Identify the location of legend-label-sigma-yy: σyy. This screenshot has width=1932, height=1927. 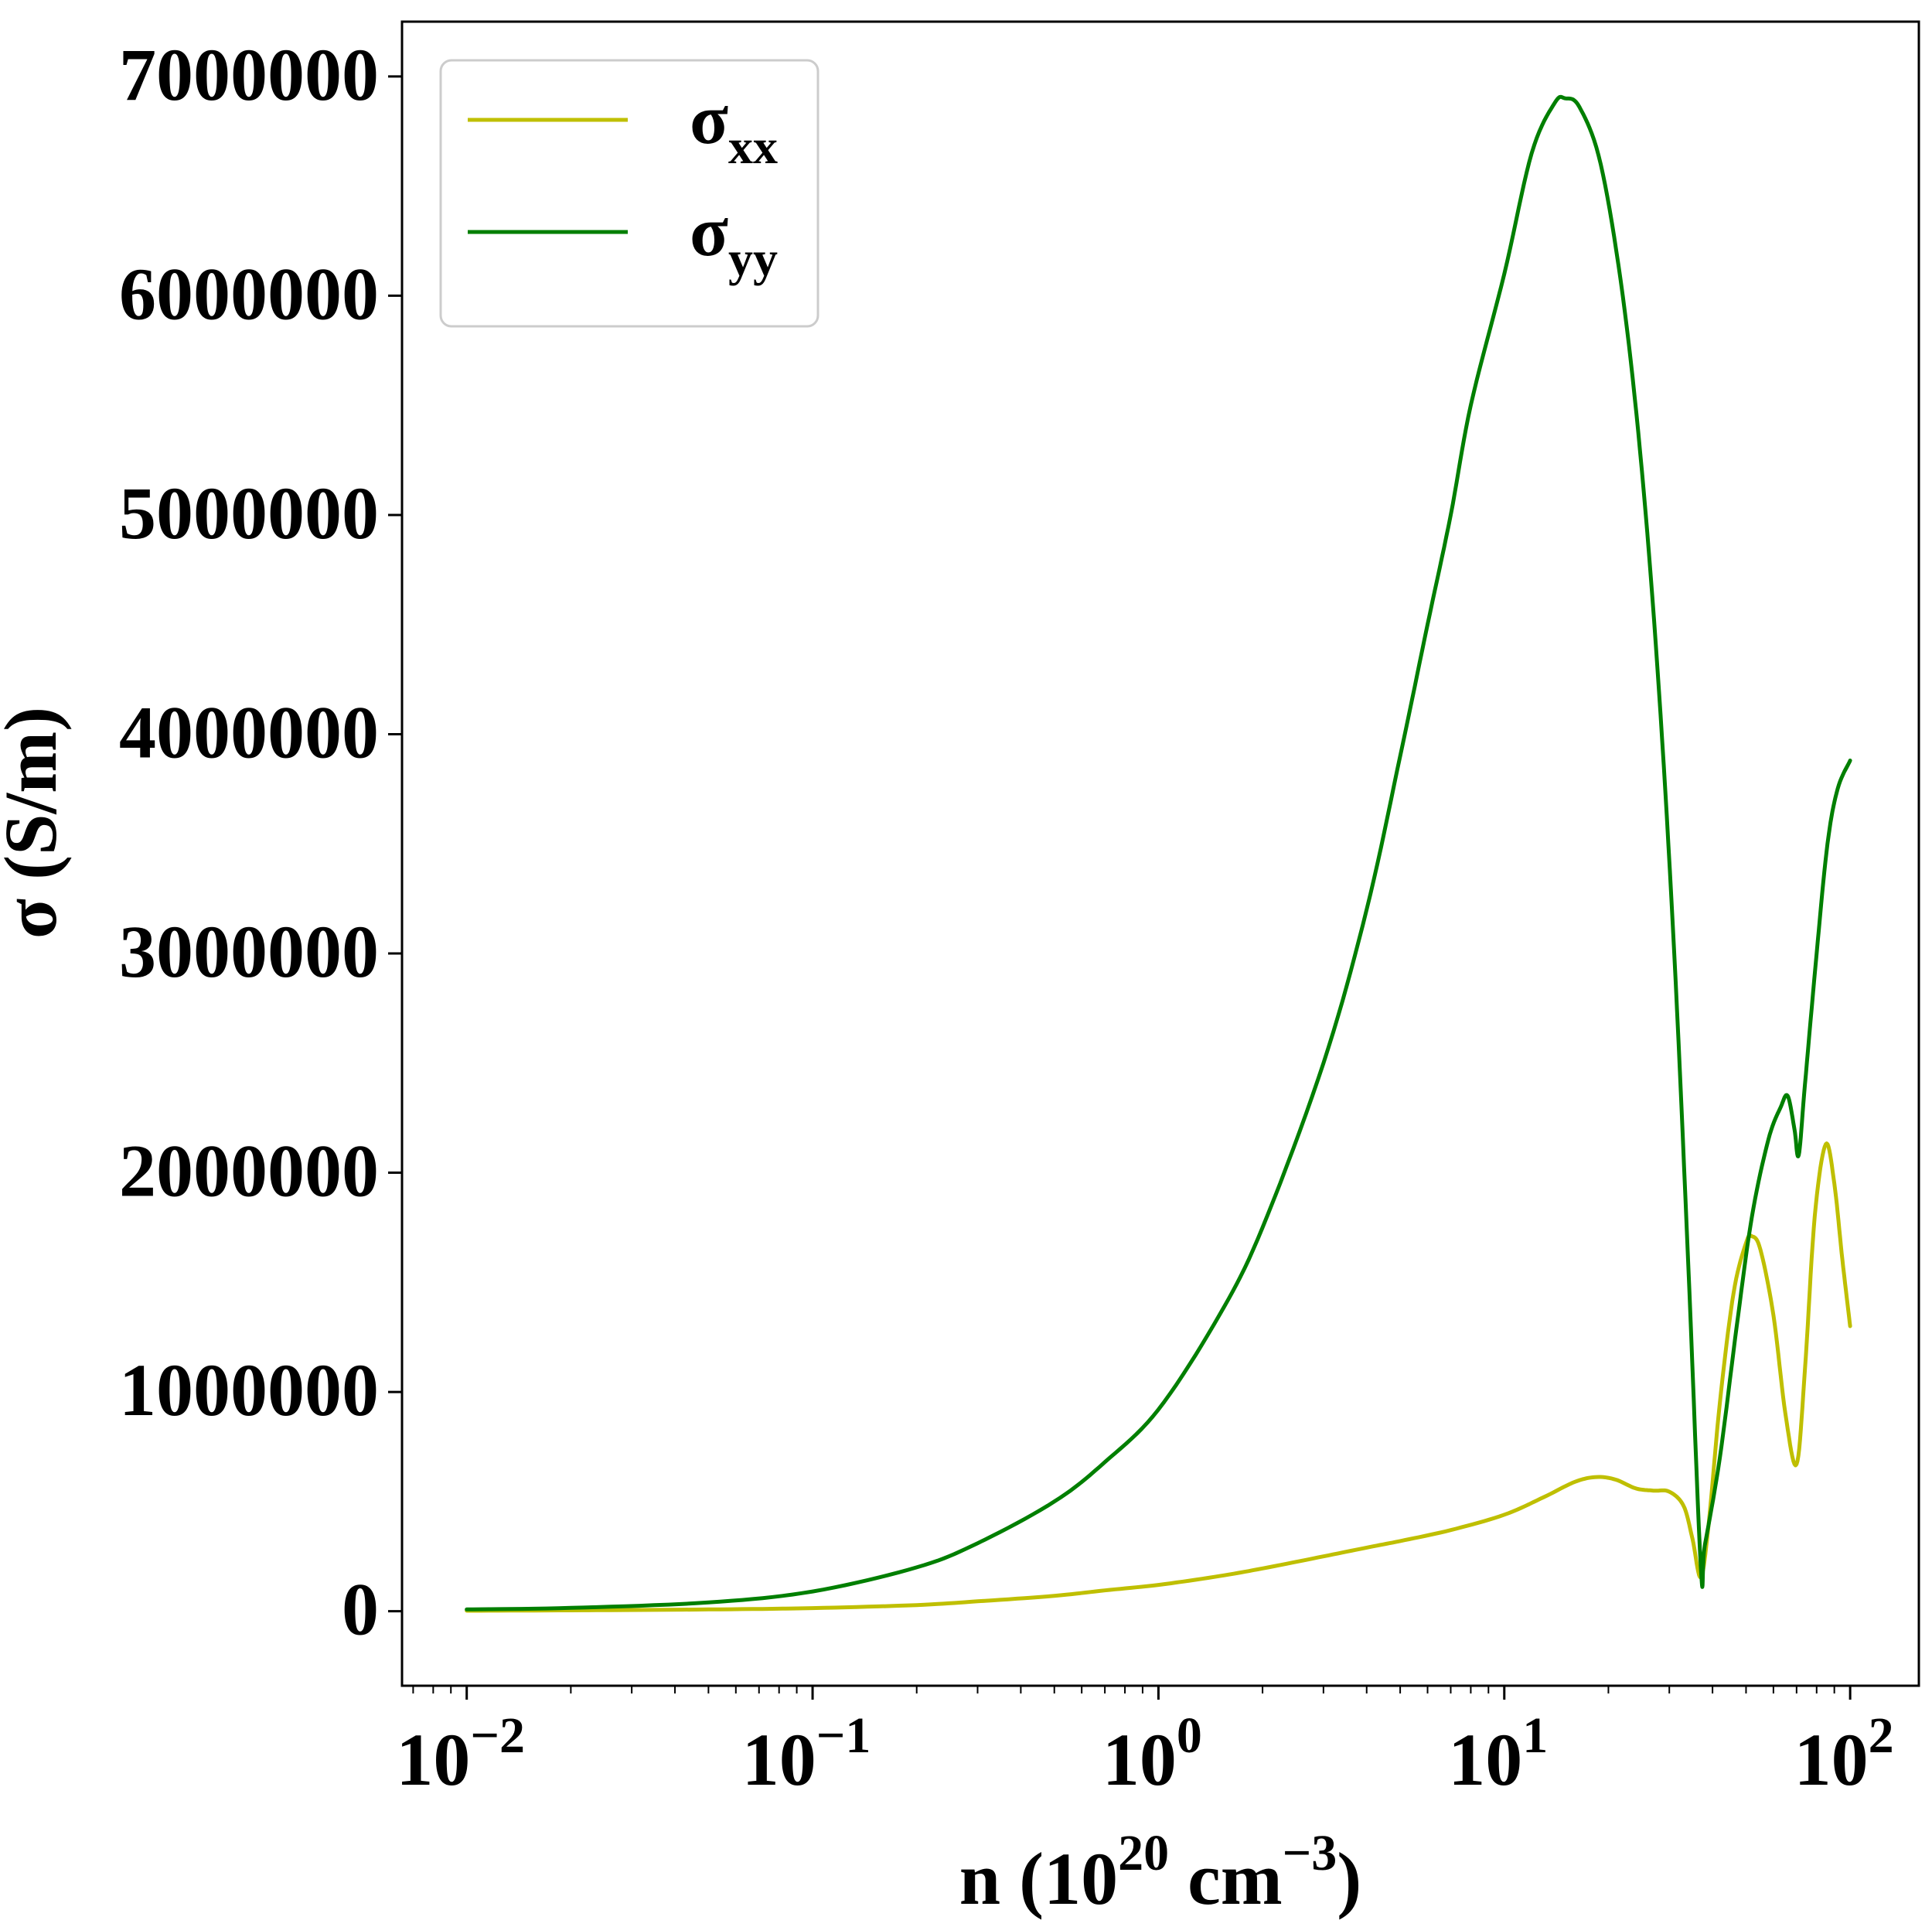
(734, 239).